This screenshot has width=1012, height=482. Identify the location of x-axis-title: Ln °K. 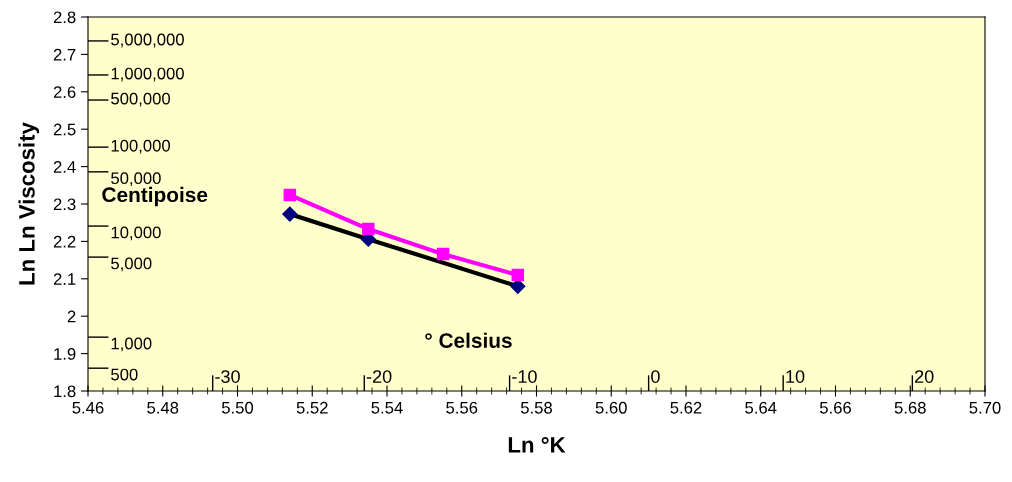
(537, 445).